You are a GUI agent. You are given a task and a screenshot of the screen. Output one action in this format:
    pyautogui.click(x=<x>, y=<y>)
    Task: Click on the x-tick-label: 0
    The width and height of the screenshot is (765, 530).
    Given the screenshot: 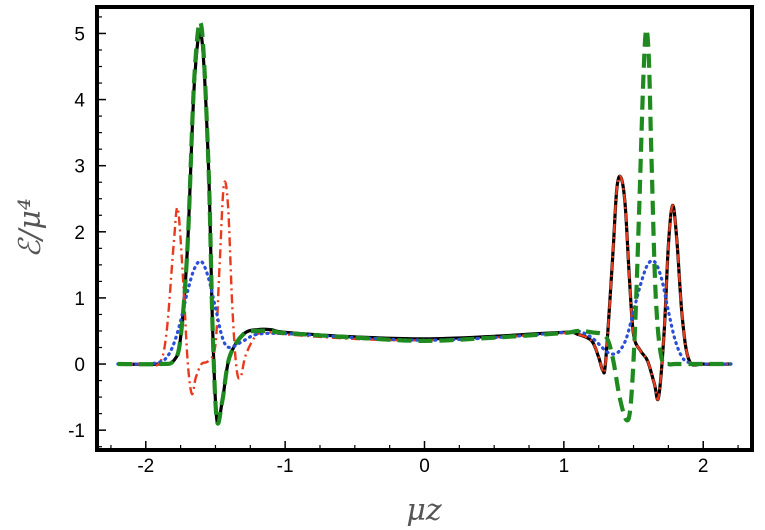 What is the action you would take?
    pyautogui.click(x=424, y=466)
    